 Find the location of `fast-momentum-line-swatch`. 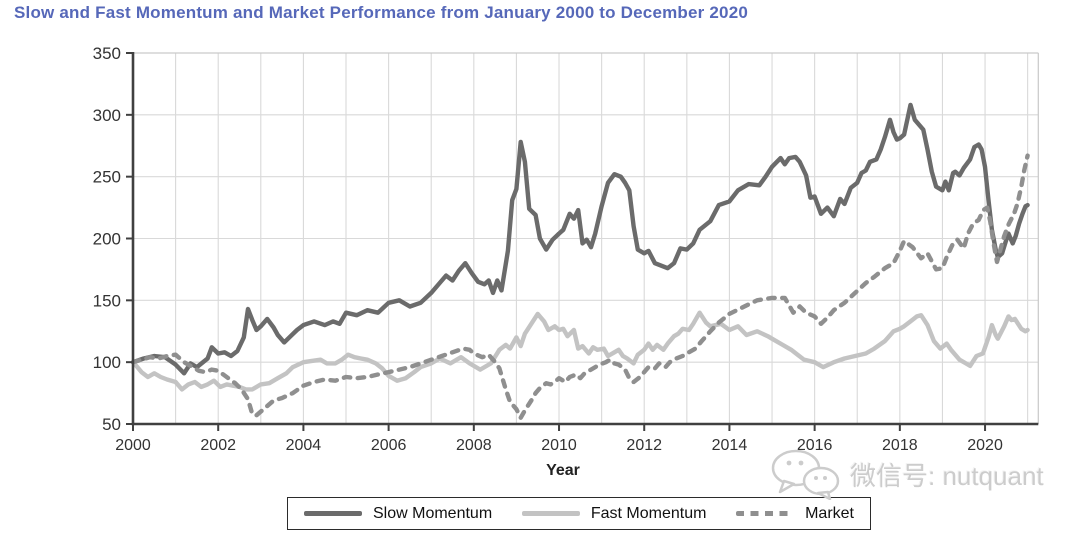

fast-momentum-line-swatch is located at coordinates (550, 513).